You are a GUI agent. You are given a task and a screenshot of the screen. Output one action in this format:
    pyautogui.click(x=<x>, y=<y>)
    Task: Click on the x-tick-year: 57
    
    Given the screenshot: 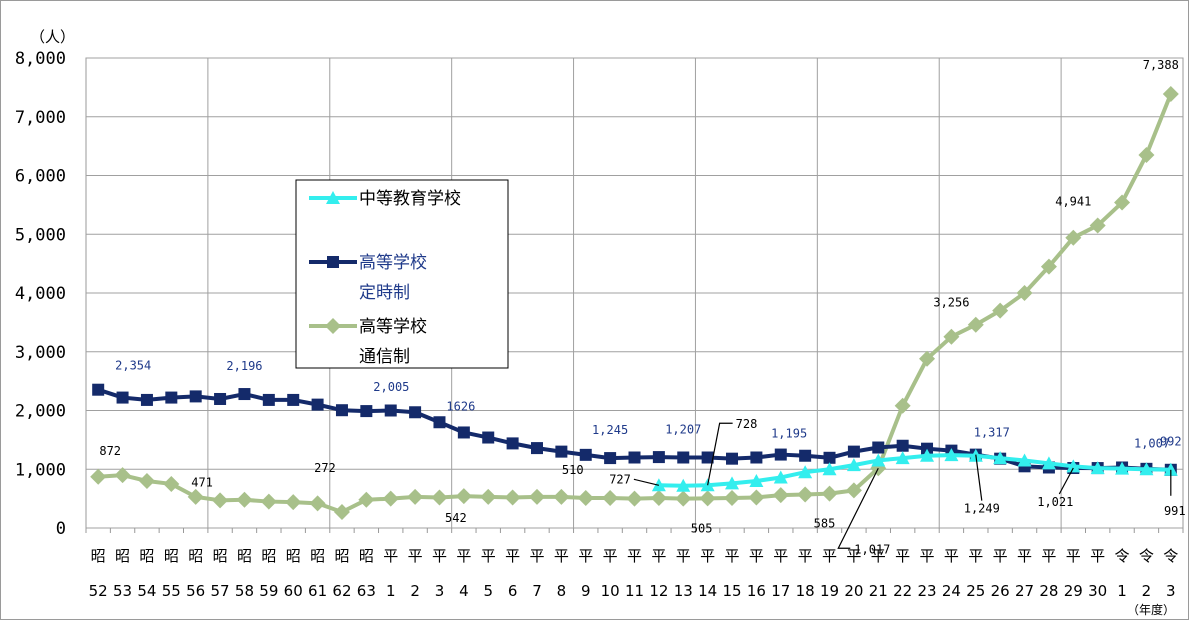 What is the action you would take?
    pyautogui.click(x=220, y=591)
    